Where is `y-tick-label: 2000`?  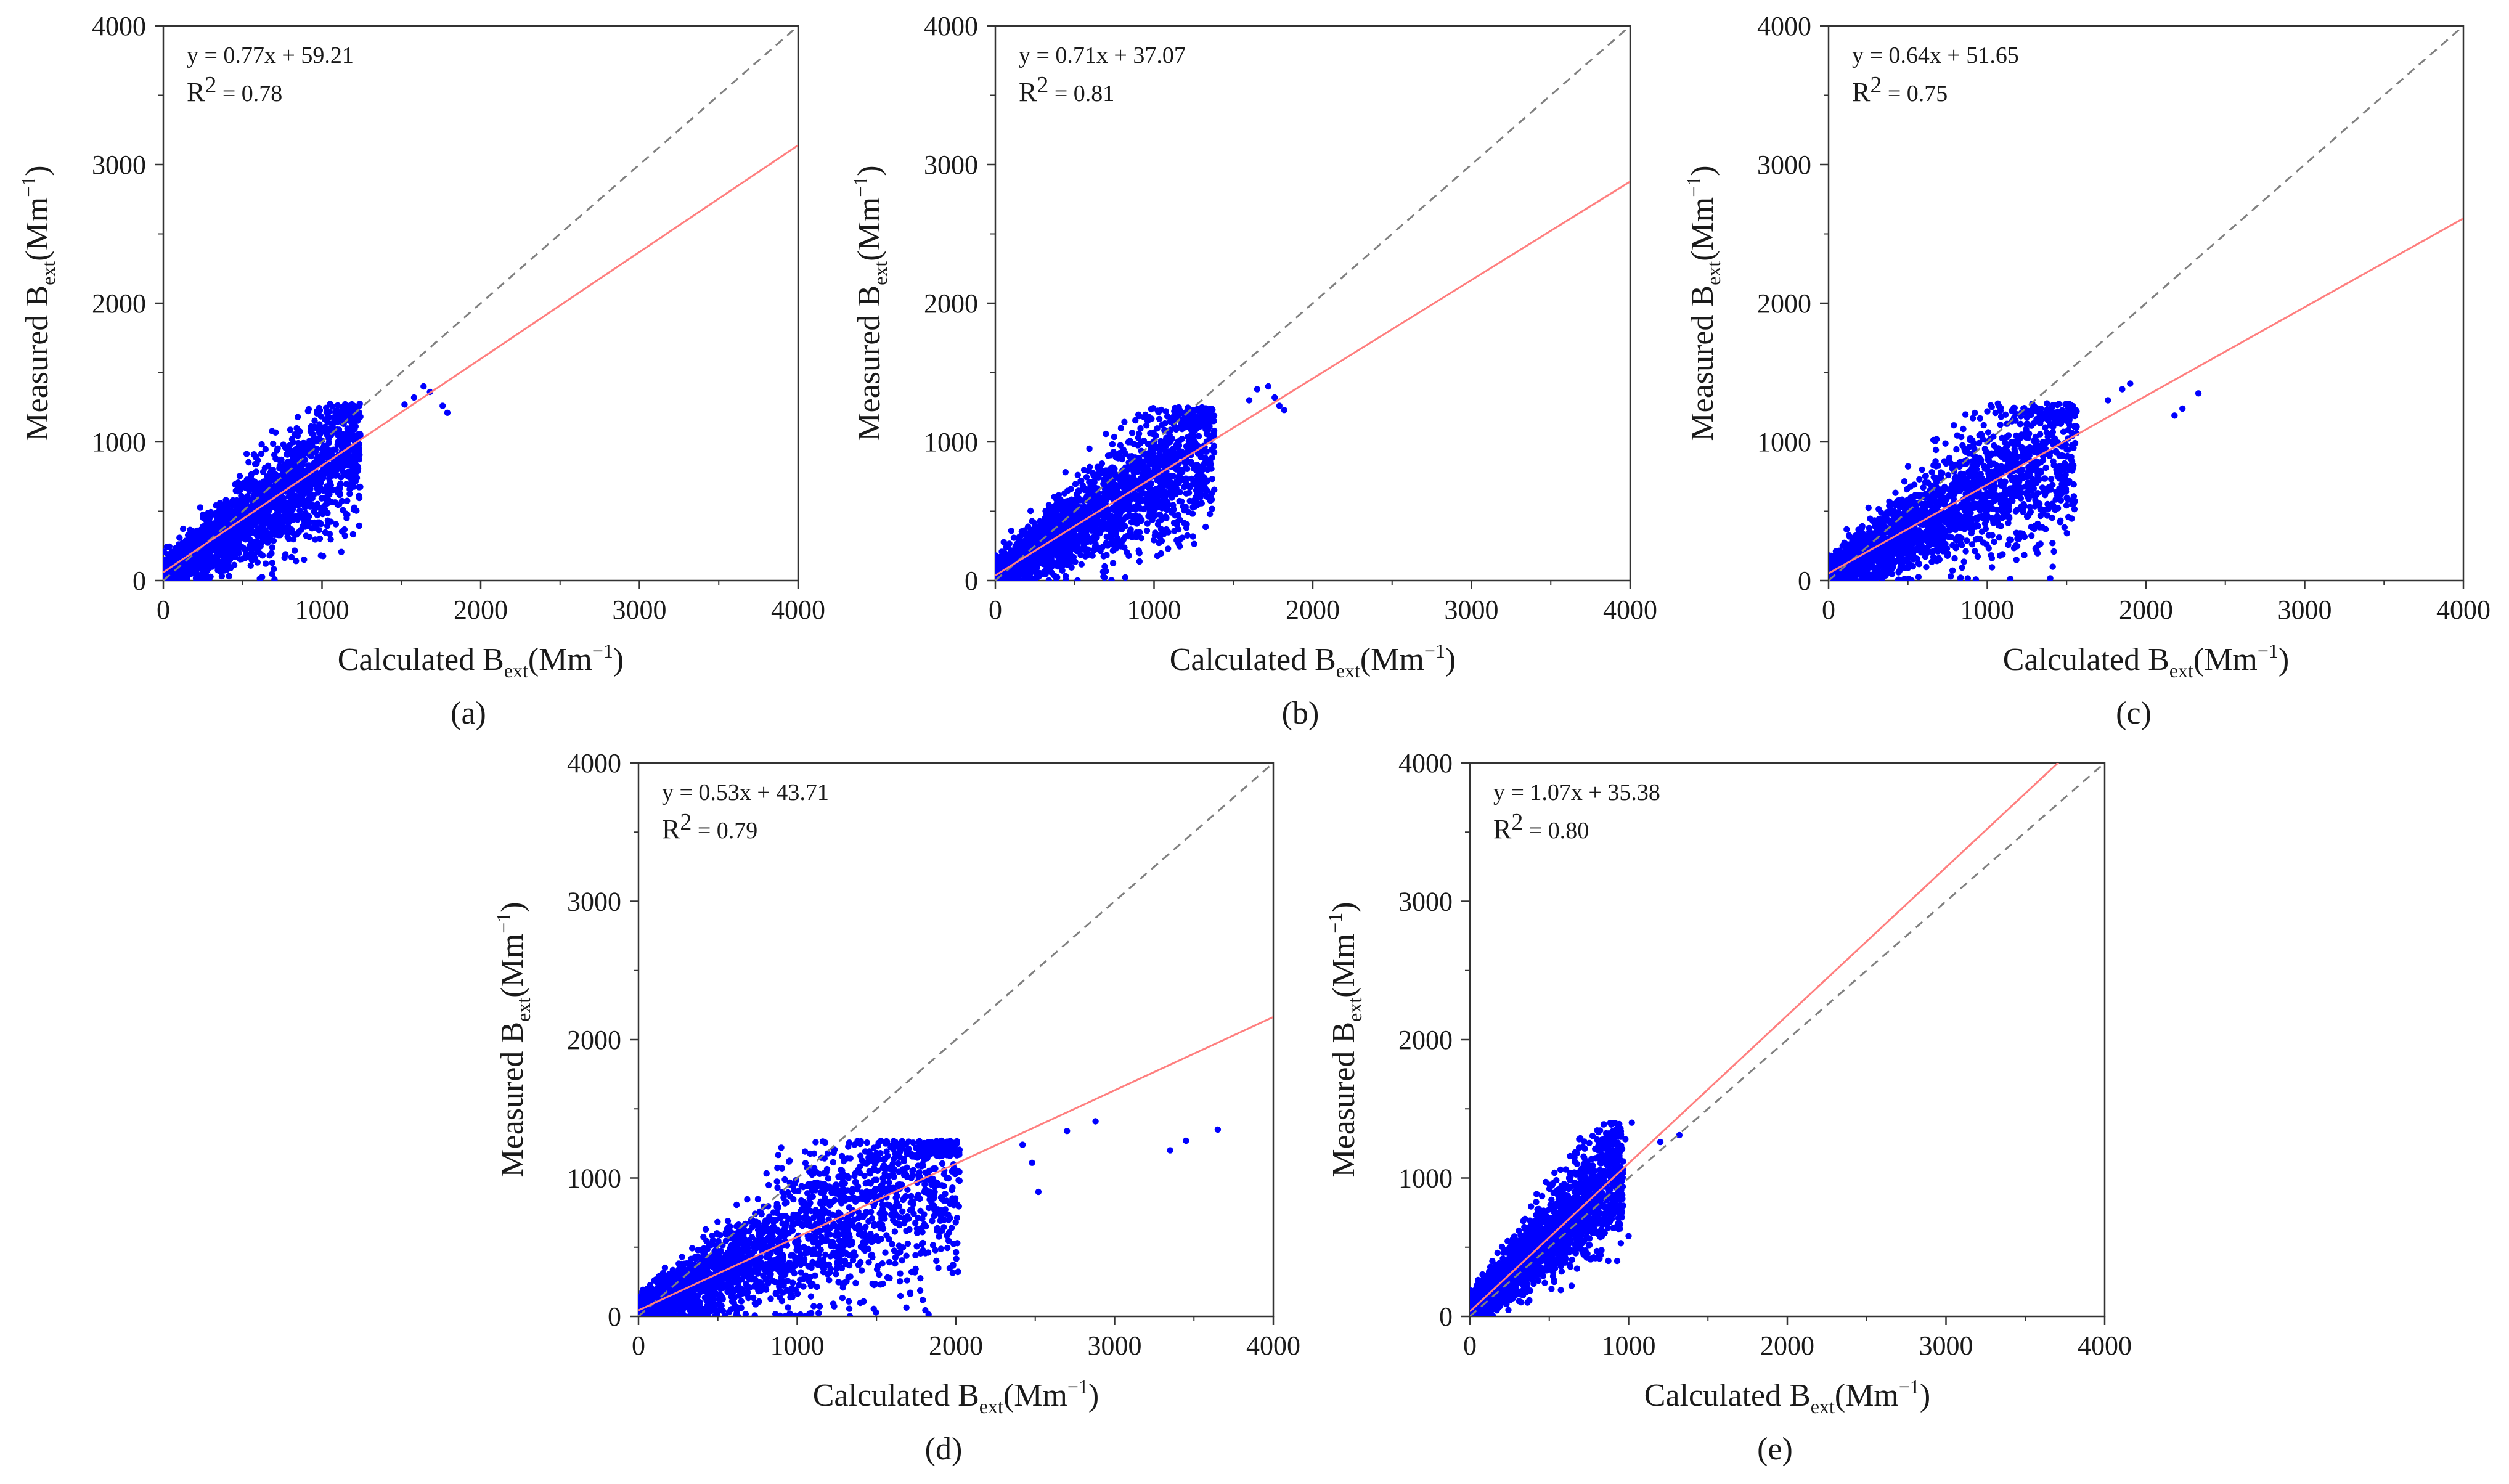 y-tick-label: 2000 is located at coordinates (119, 303).